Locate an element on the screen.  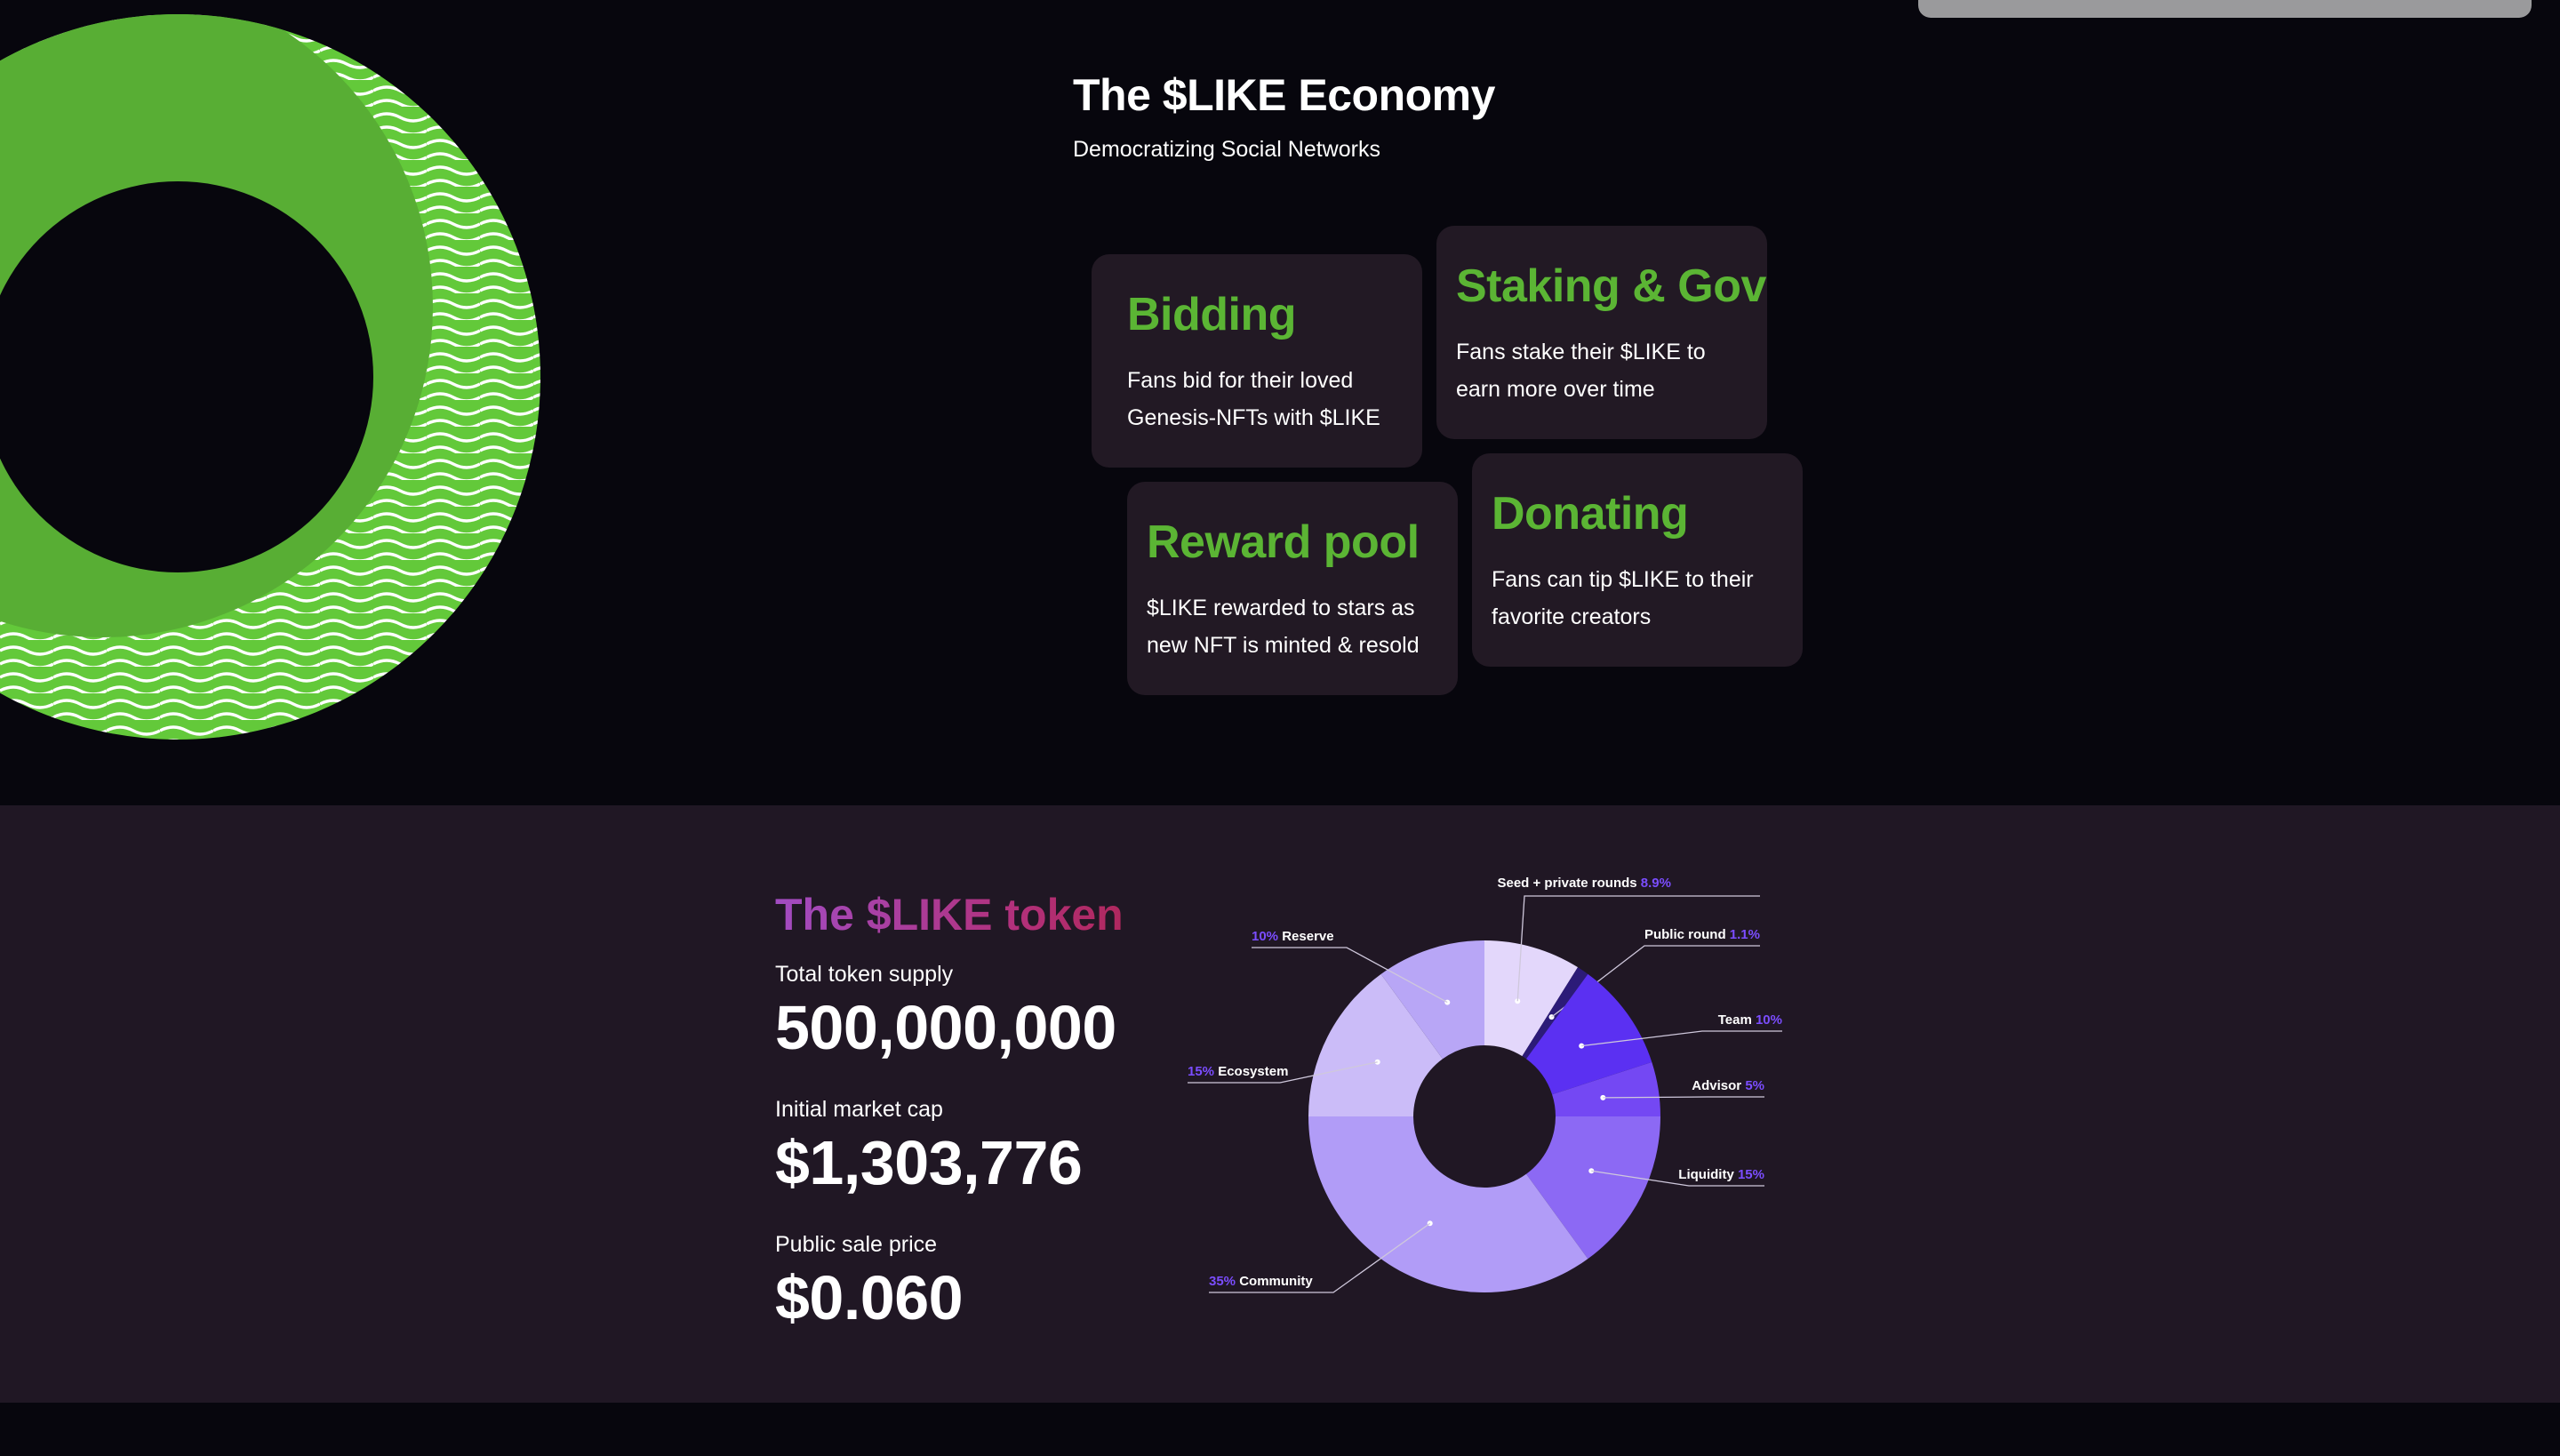
callout-label: 15% Ecosystem is located at coordinates (1238, 1071).